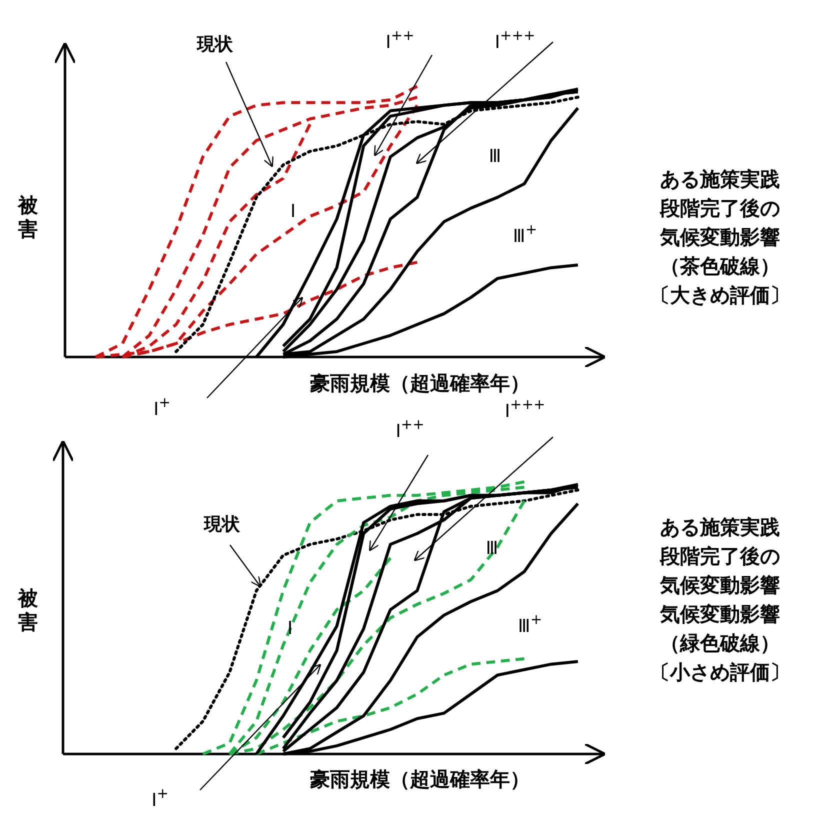 This screenshot has width=833, height=816. What do you see at coordinates (720, 672) in the screenshot?
I see `text: 〔小さめ評価〕` at bounding box center [720, 672].